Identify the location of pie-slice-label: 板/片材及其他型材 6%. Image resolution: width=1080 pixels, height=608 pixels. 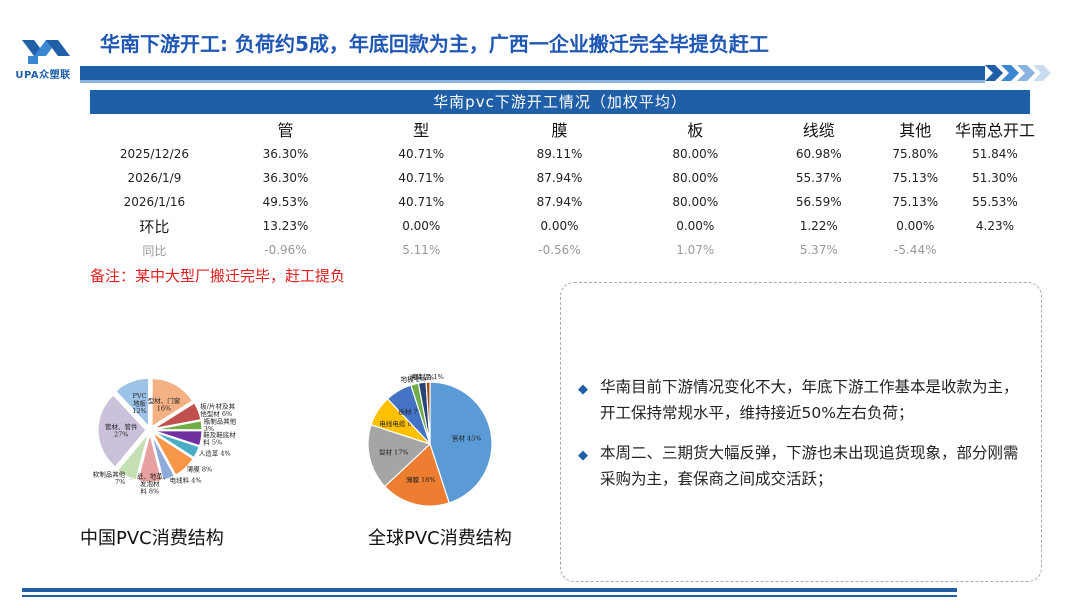
(217, 410).